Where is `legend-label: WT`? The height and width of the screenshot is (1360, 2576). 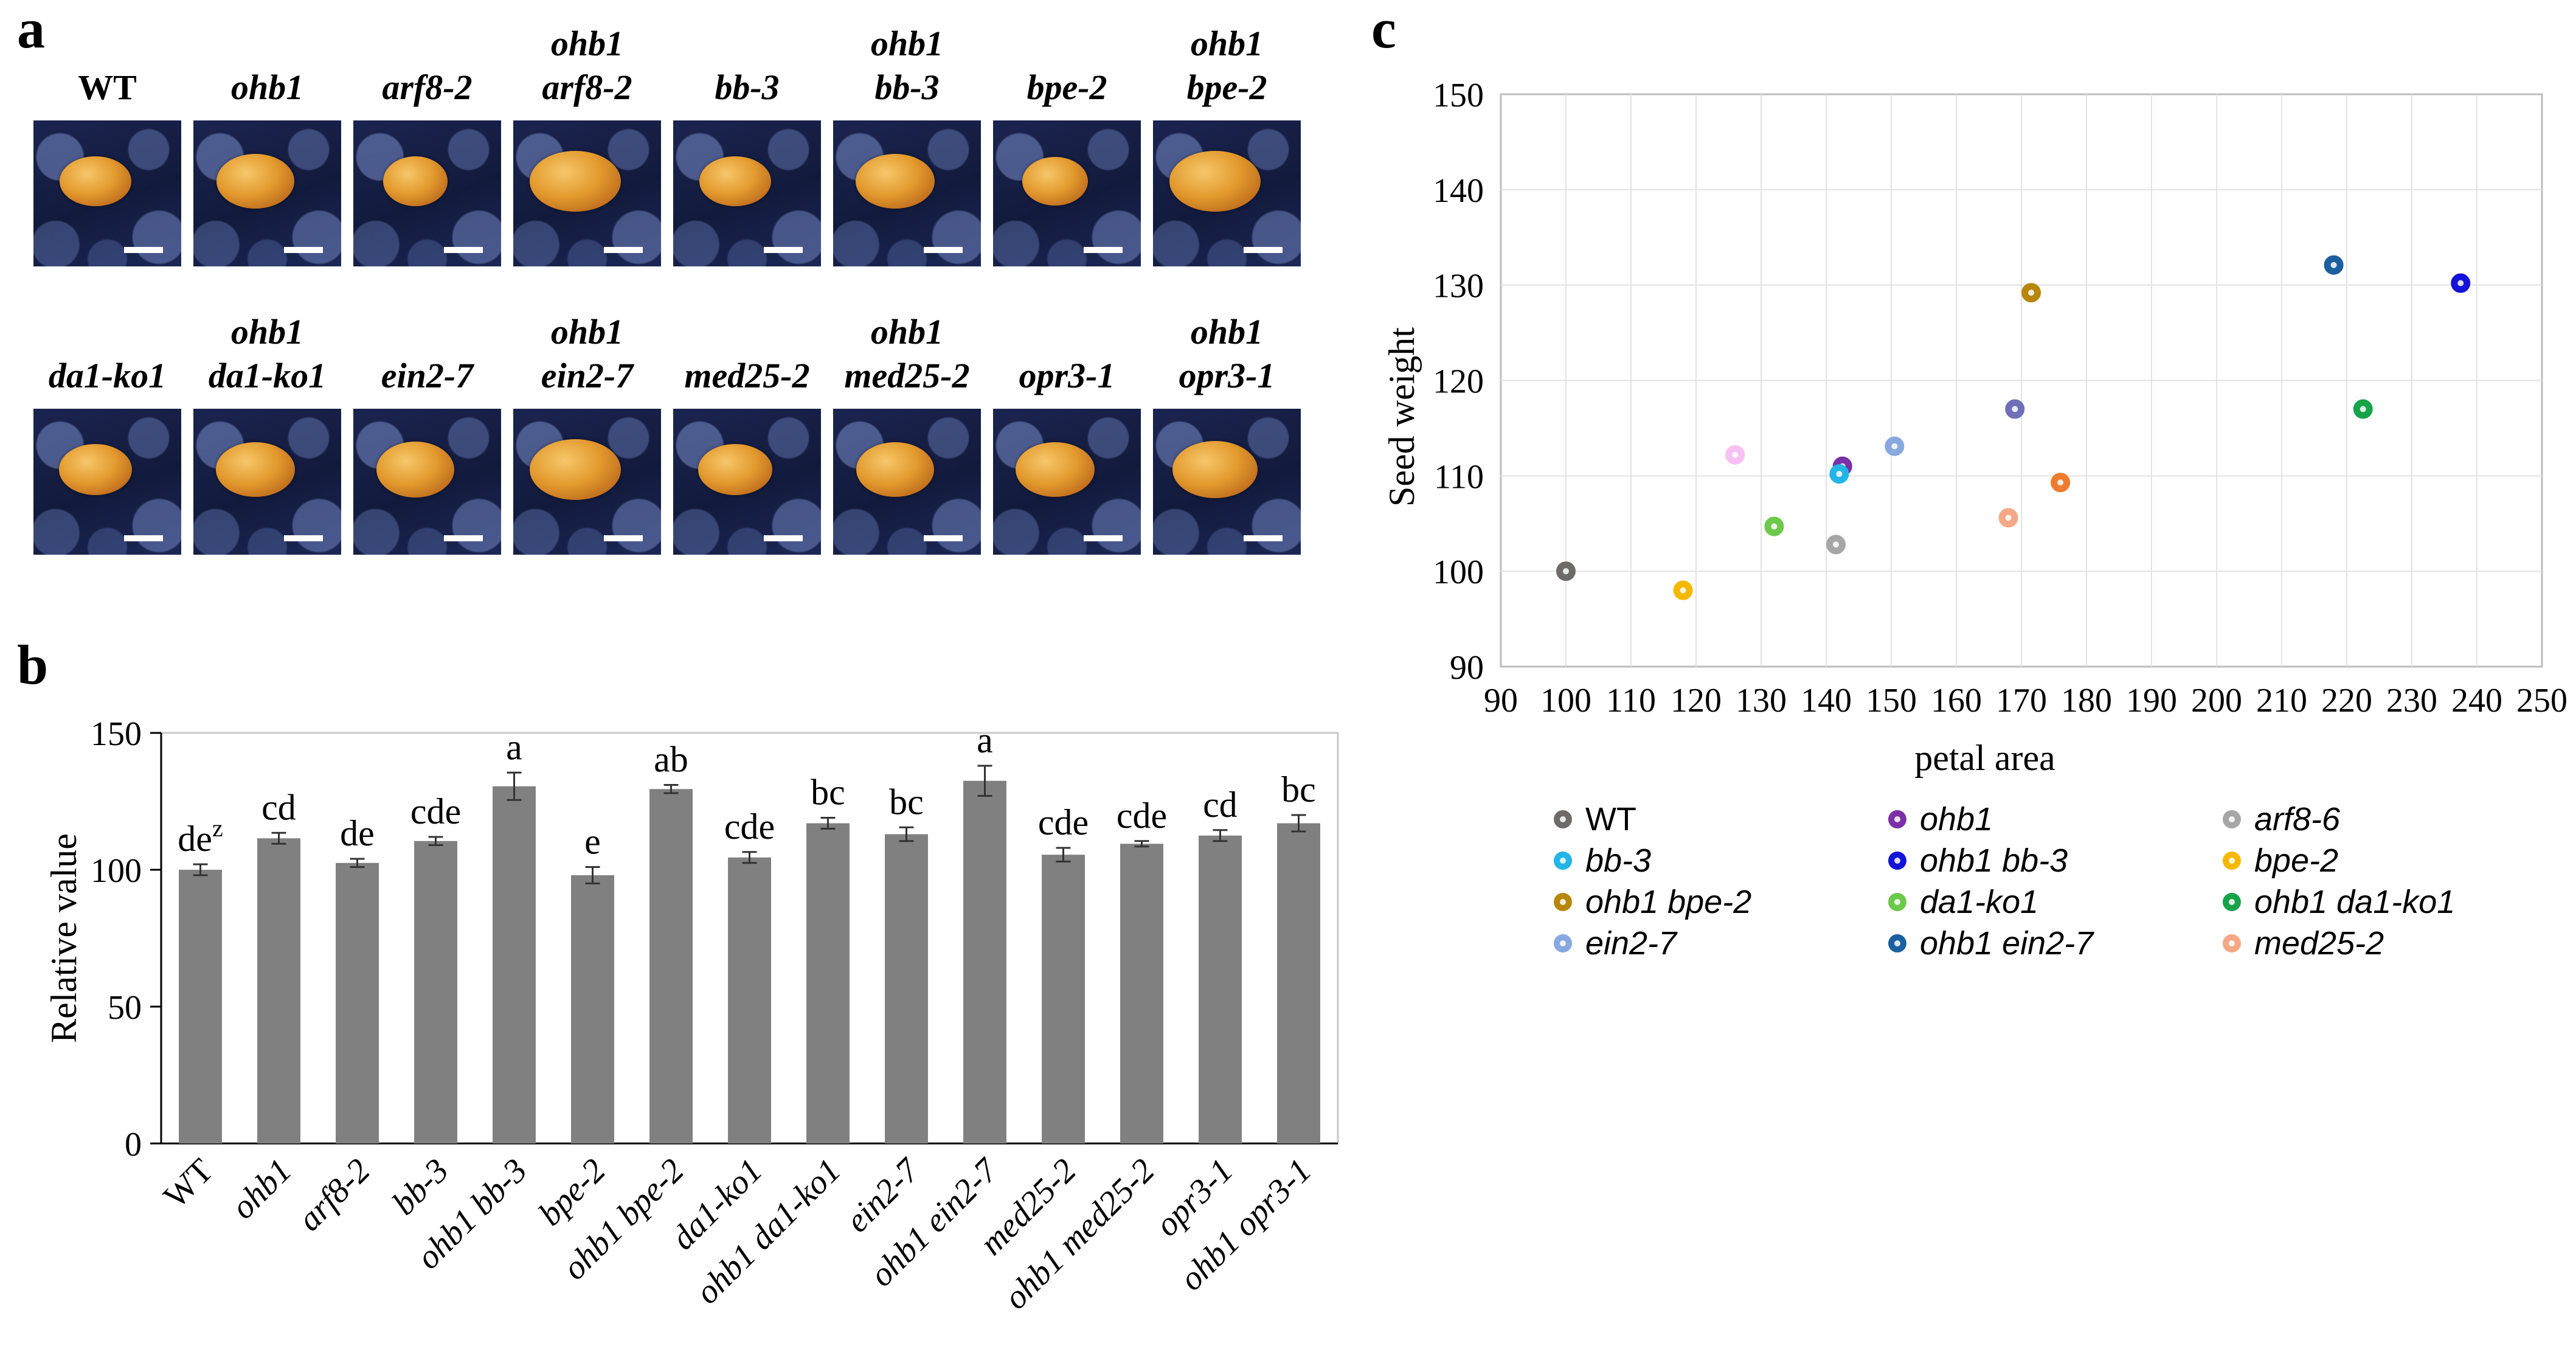
legend-label: WT is located at coordinates (1610, 819).